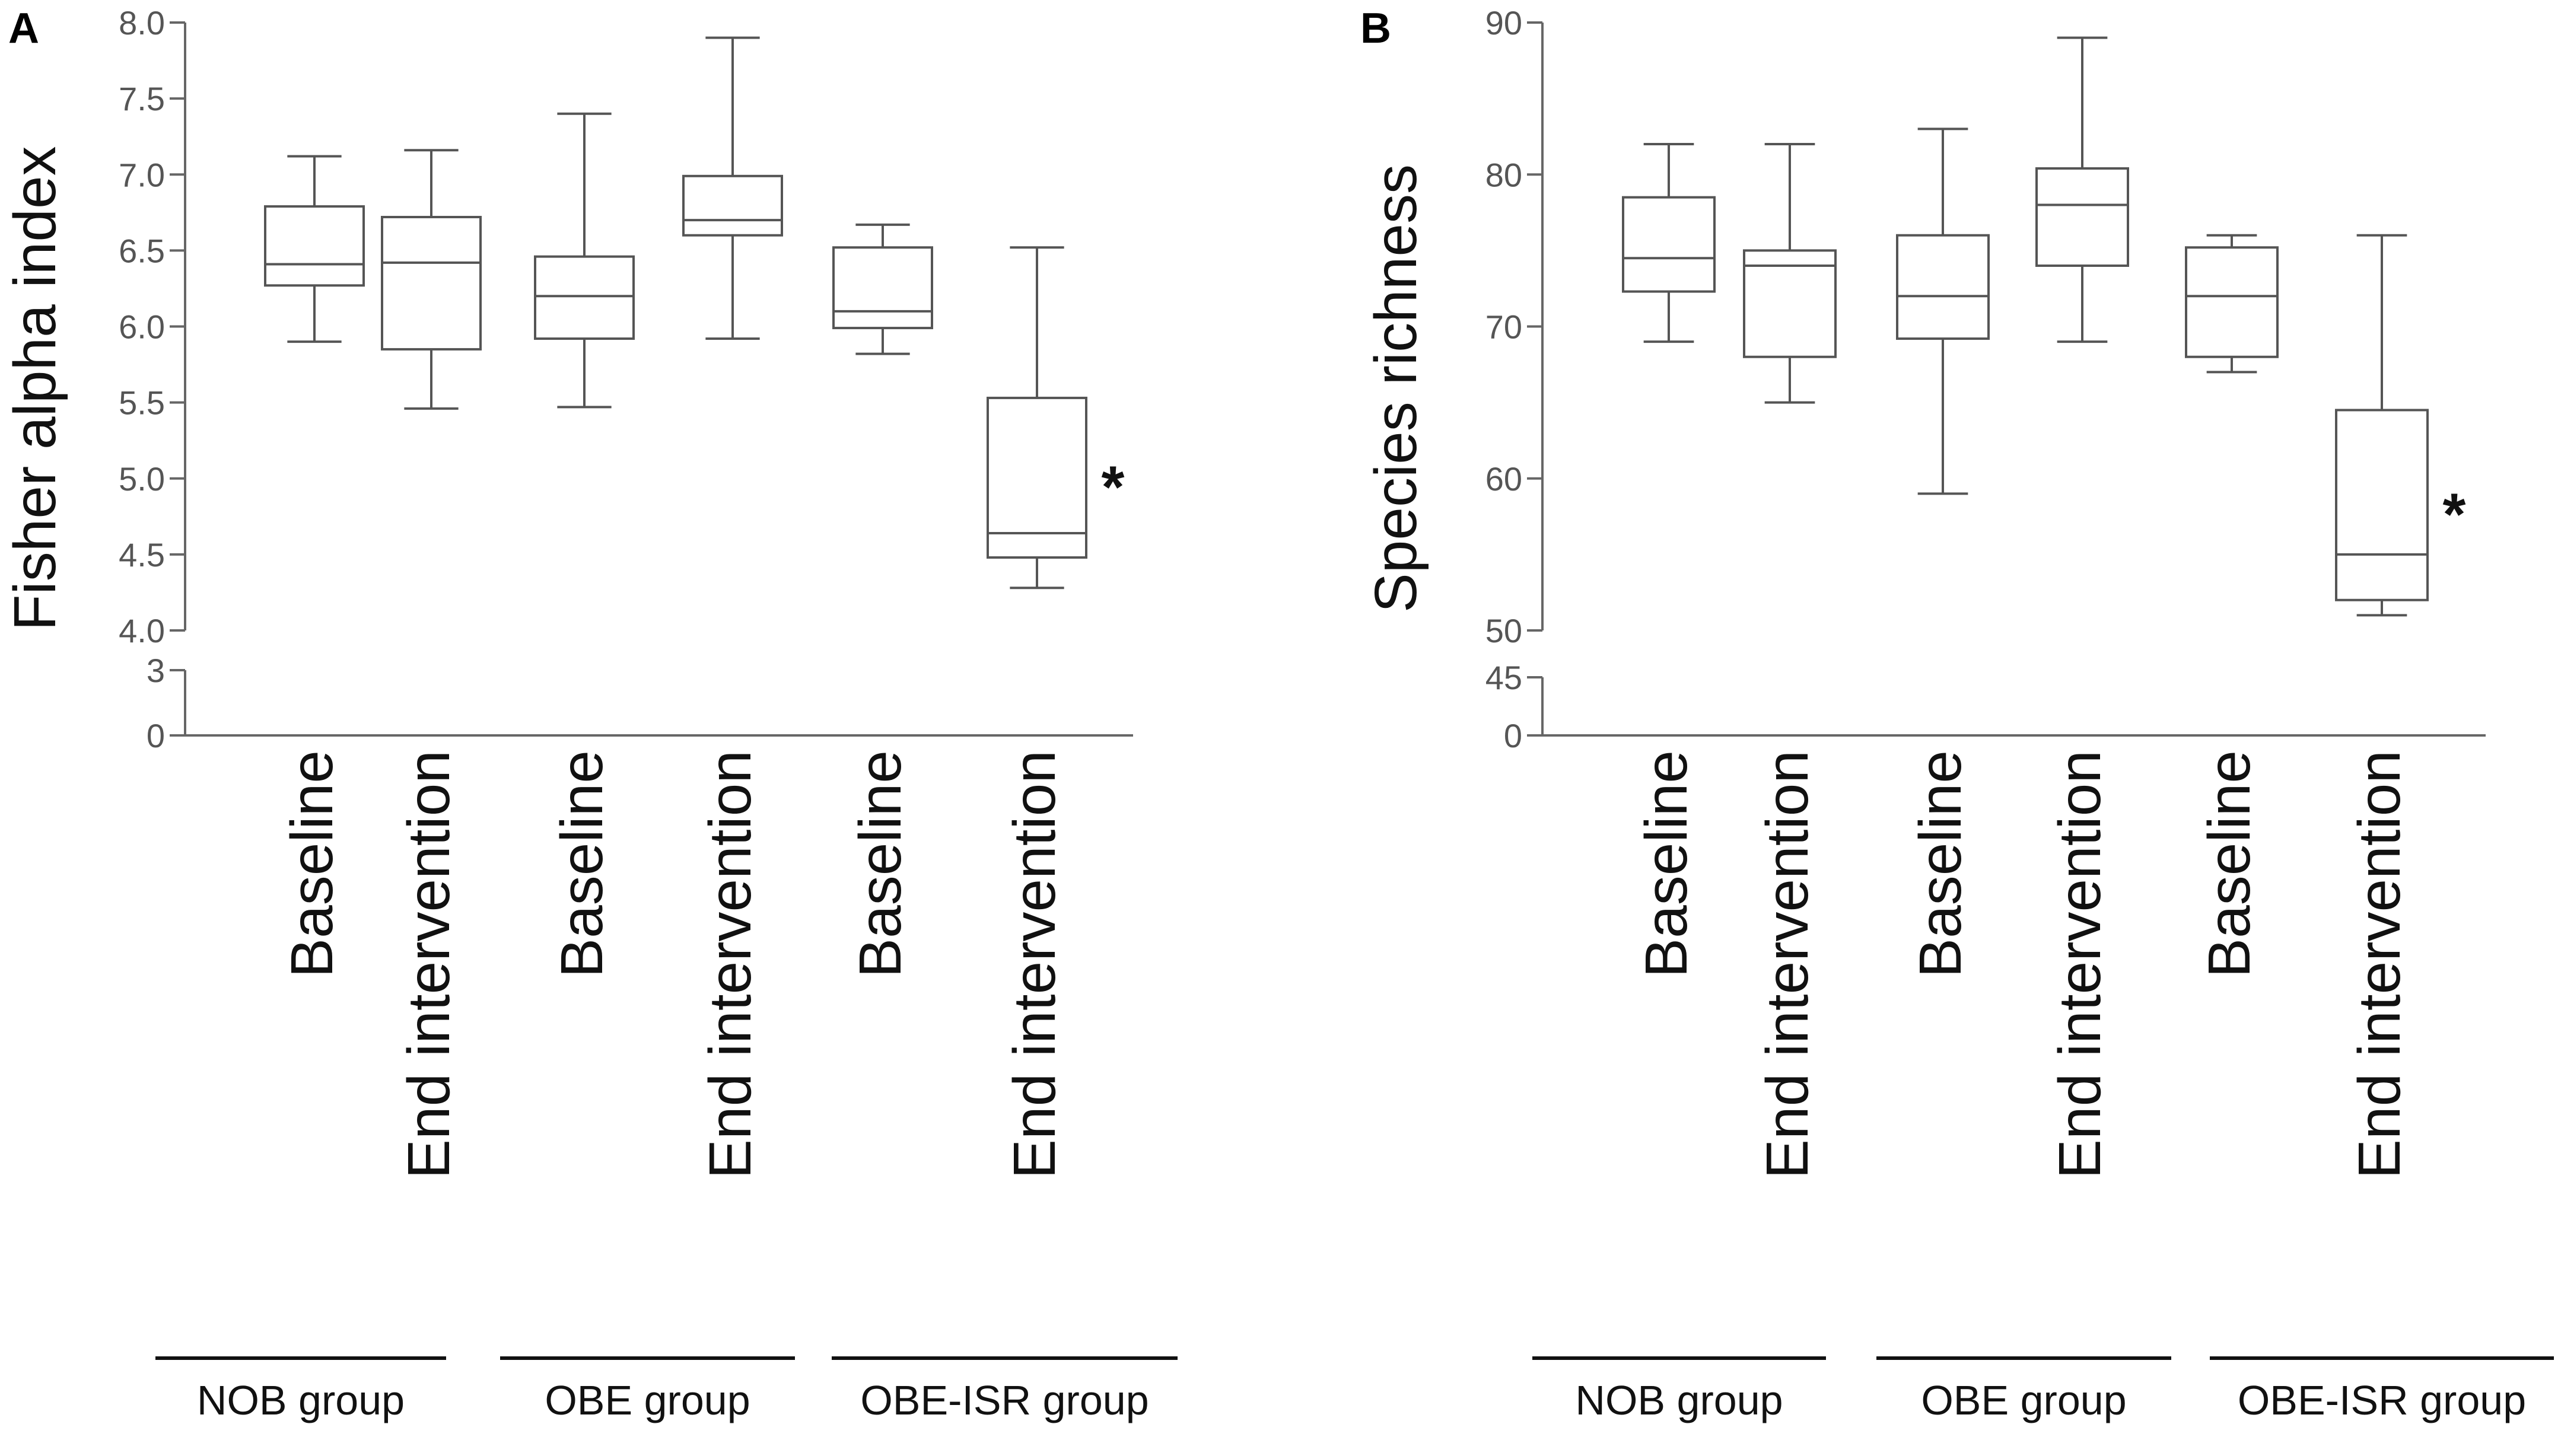 Image resolution: width=2561 pixels, height=1456 pixels. I want to click on y-tick-label: 50, so click(1503, 630).